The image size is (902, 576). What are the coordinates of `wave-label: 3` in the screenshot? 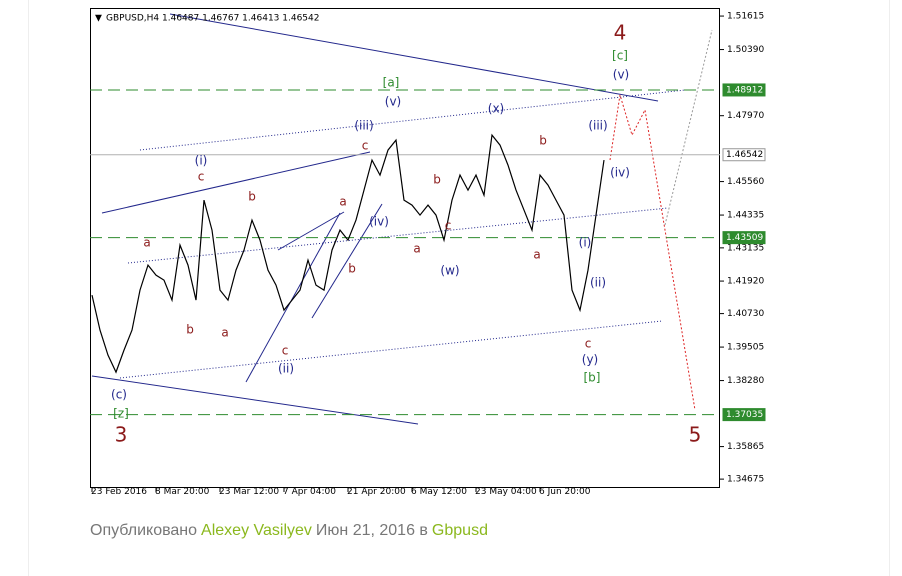 It's located at (121, 435).